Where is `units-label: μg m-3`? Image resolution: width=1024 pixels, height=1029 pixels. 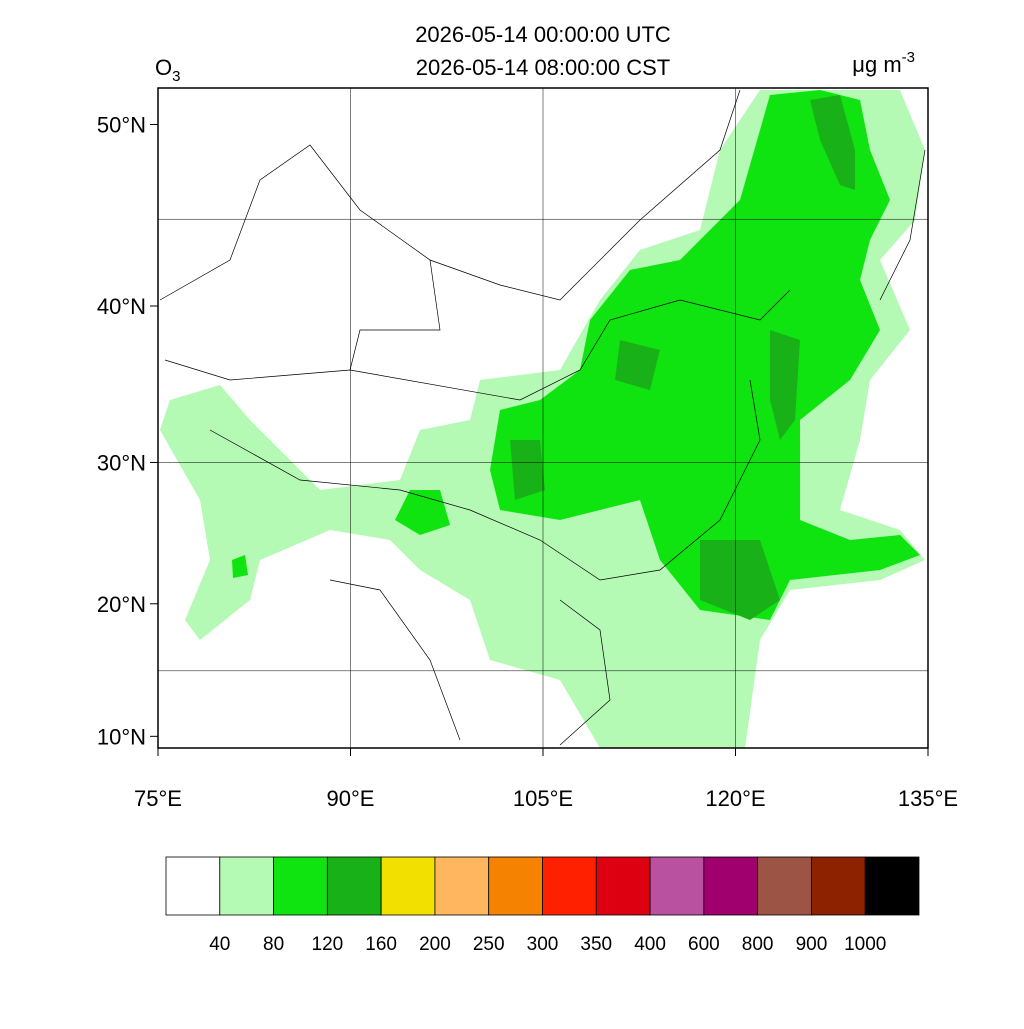
units-label: μg m-3 is located at coordinates (883, 63).